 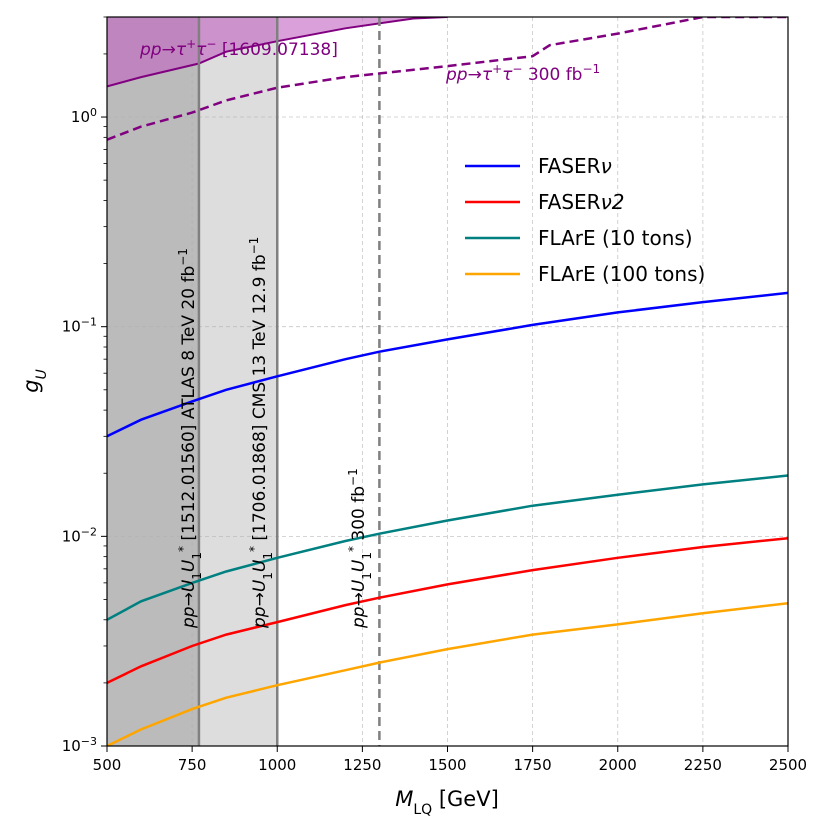 I want to click on x-tick-label: 750, so click(x=192, y=765).